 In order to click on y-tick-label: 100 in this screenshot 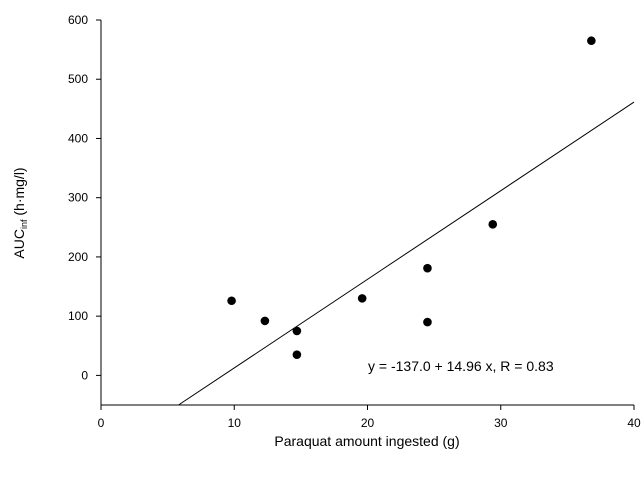, I will do `click(78, 316)`.